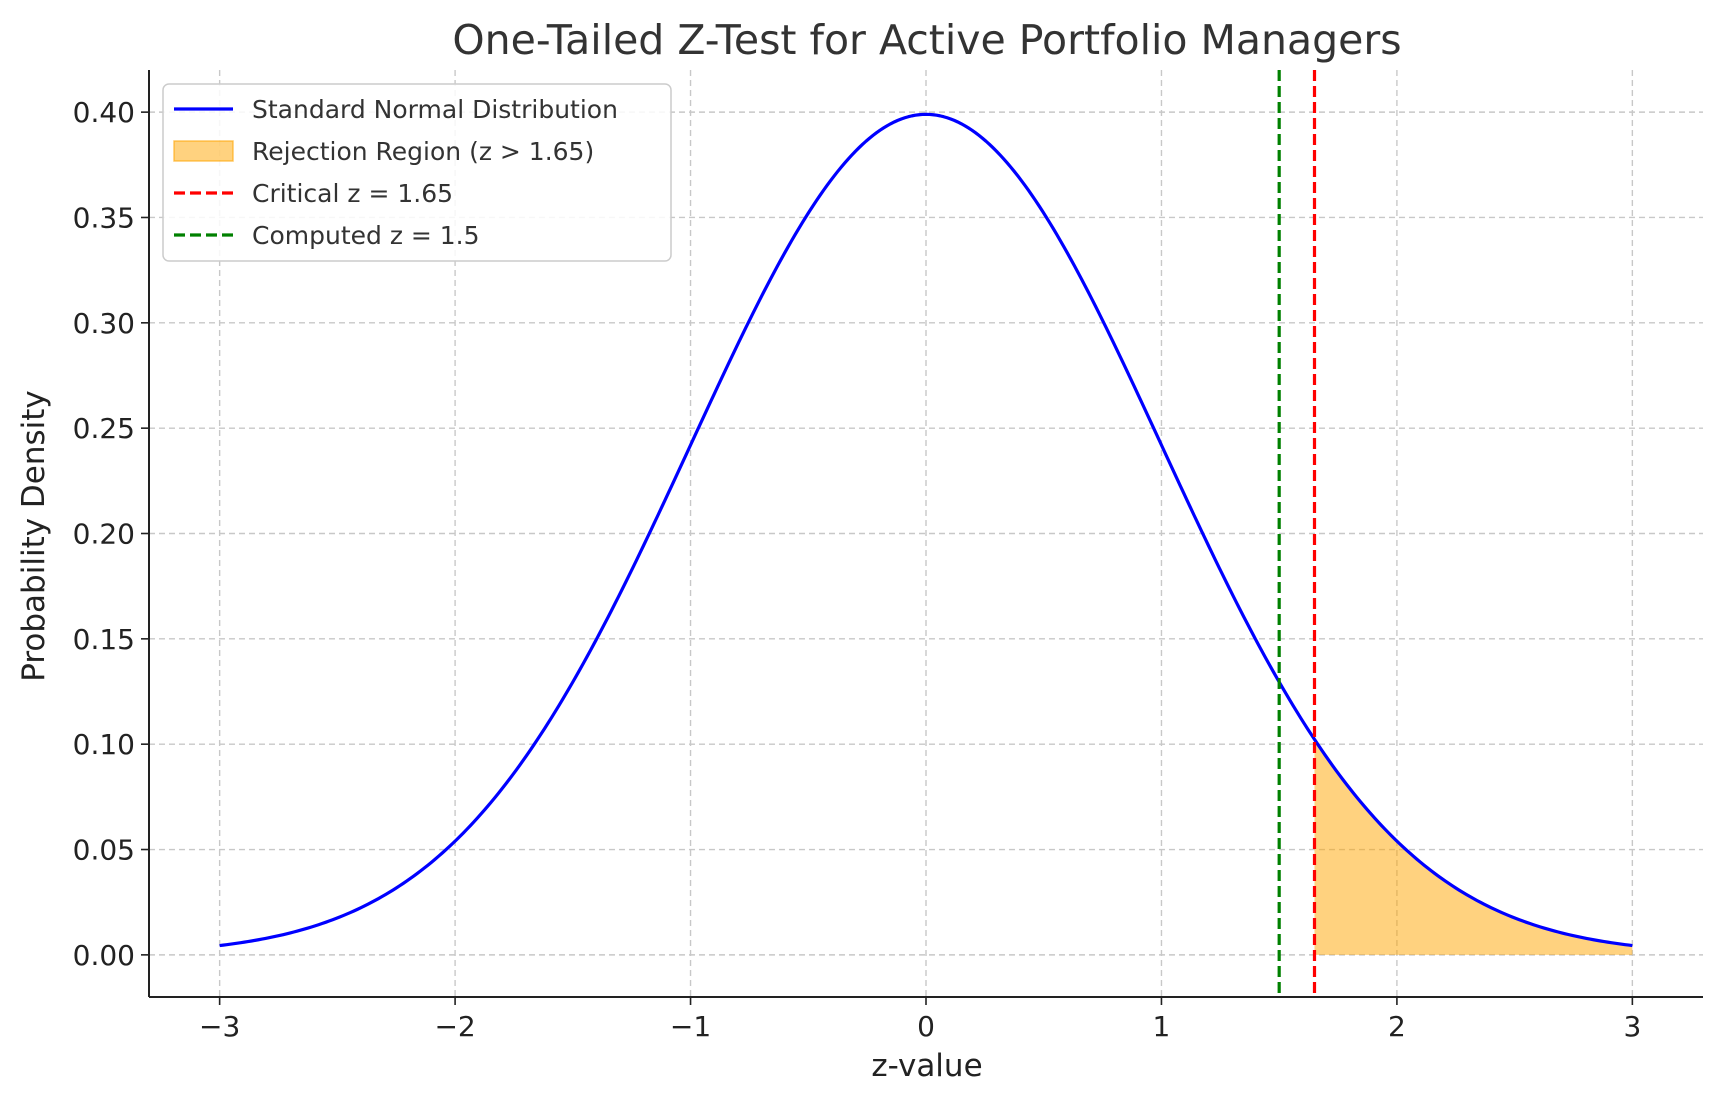 The width and height of the screenshot is (1718, 1101). I want to click on x-tick-label: 3, so click(1632, 1026).